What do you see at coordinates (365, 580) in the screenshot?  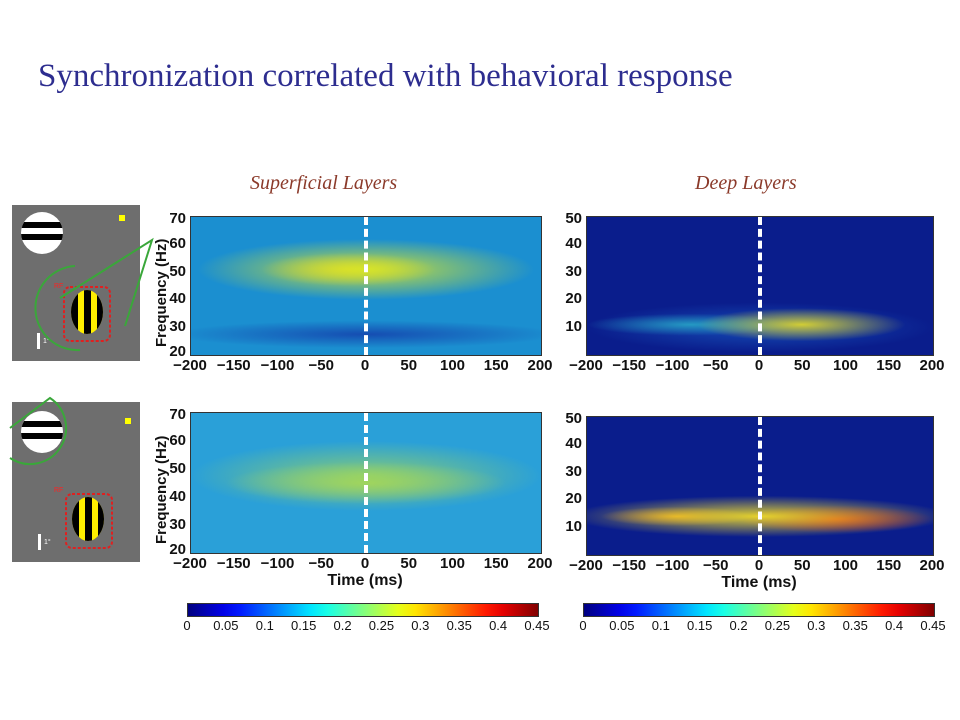 I see `x-axis-label: Time (ms)` at bounding box center [365, 580].